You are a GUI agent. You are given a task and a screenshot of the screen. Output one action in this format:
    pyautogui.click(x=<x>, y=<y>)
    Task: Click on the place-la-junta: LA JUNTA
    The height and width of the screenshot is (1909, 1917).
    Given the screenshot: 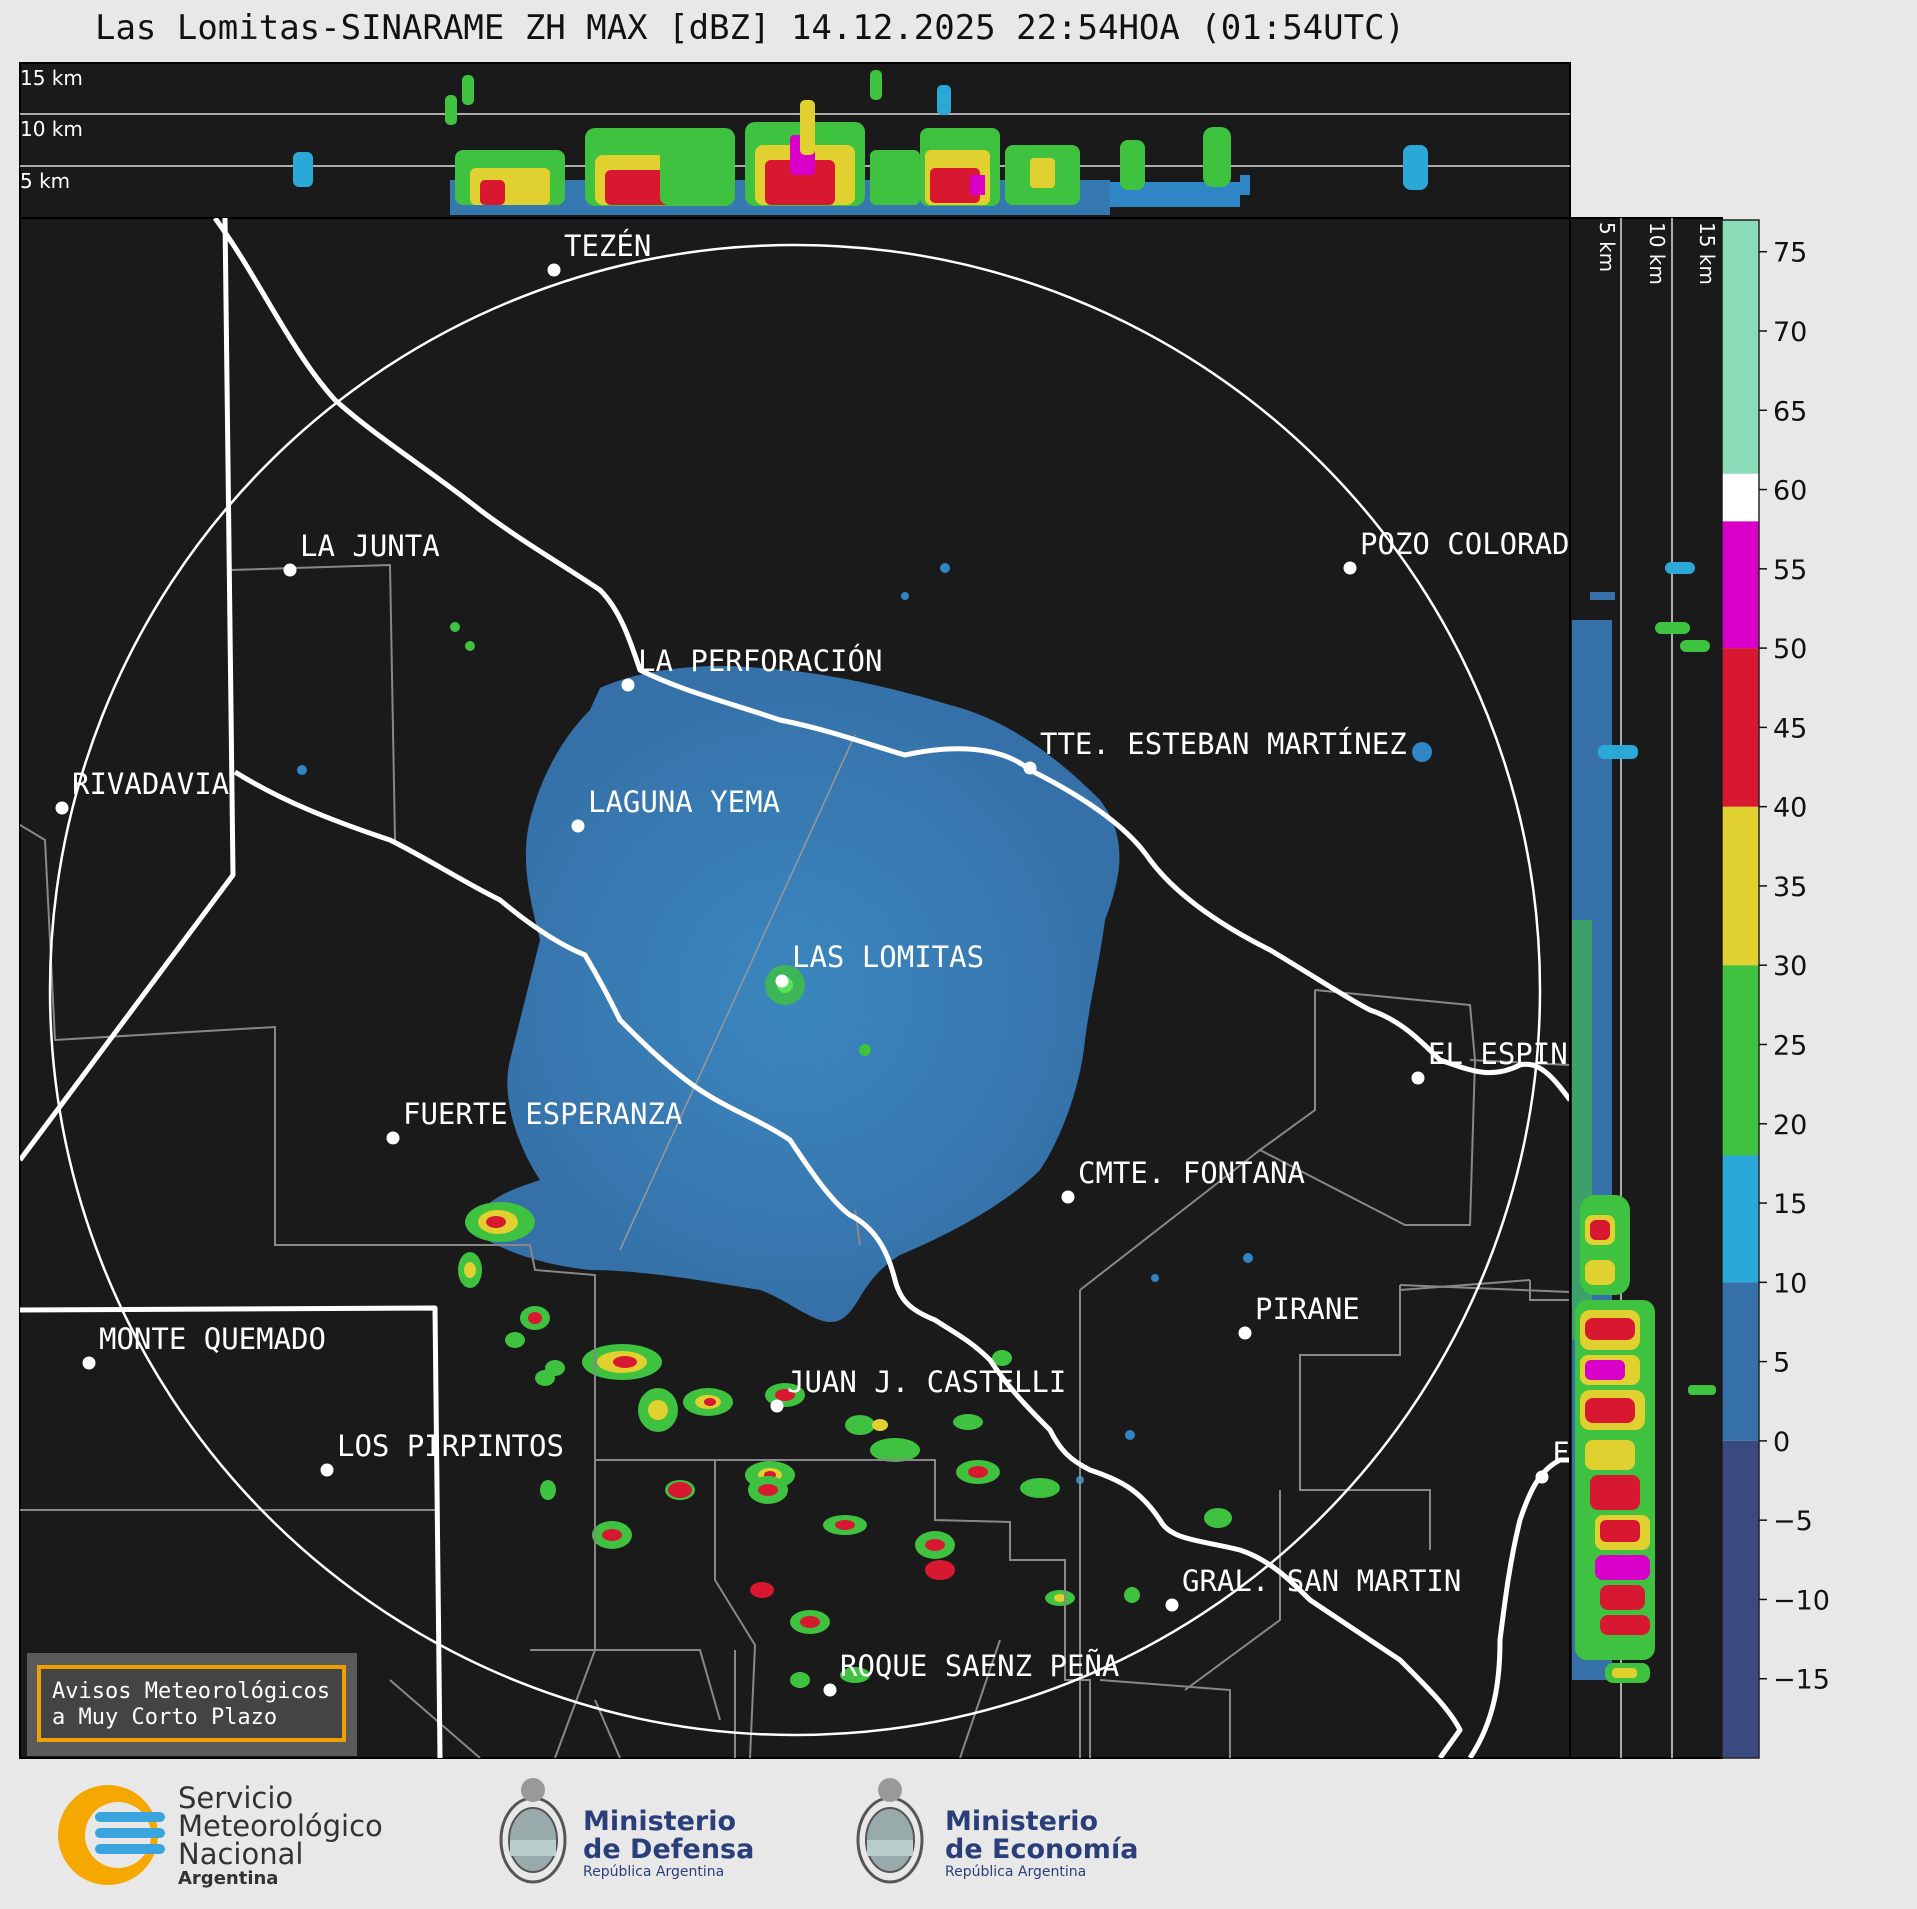 What is the action you would take?
    pyautogui.click(x=361, y=553)
    